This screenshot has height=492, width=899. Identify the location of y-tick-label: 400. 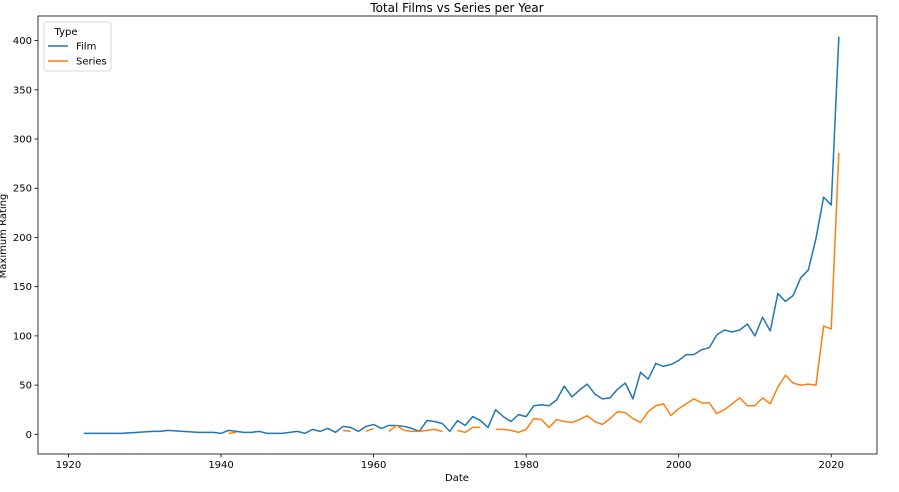
(22, 41).